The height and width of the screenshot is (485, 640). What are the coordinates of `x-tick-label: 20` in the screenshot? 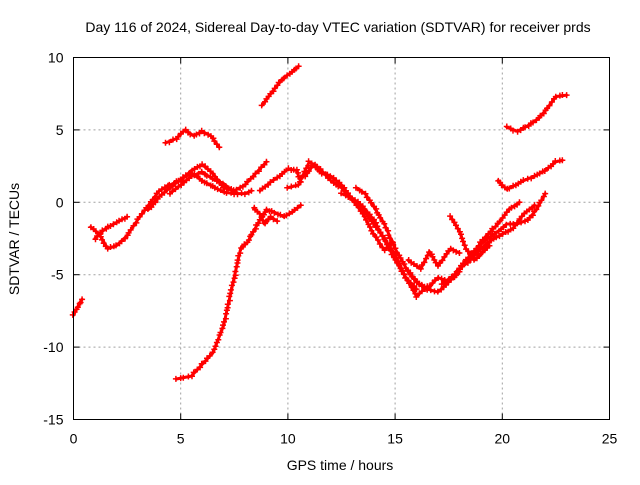 It's located at (503, 439).